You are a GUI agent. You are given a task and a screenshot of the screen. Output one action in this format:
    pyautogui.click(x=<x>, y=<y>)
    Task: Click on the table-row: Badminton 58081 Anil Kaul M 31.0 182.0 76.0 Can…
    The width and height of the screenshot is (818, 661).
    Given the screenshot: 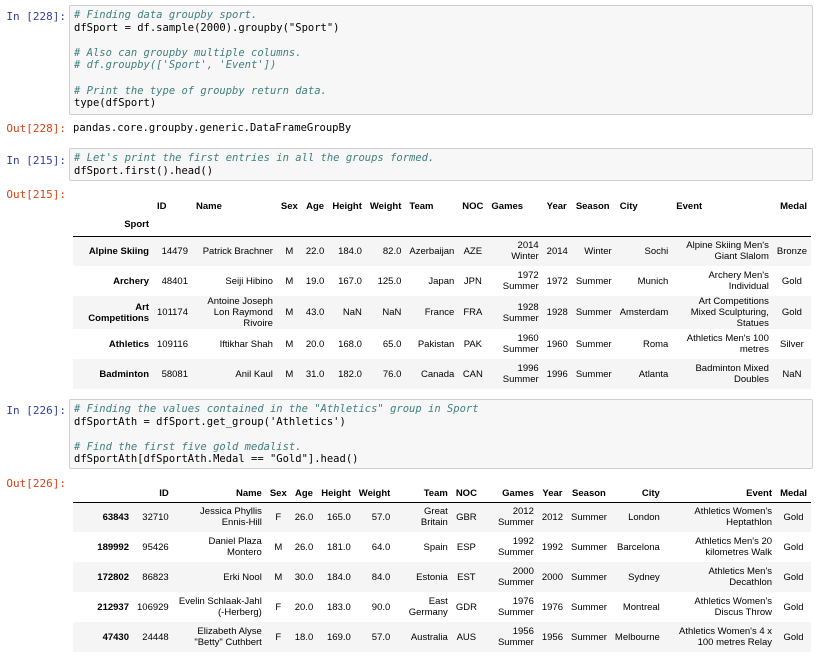 What is the action you would take?
    pyautogui.click(x=442, y=374)
    